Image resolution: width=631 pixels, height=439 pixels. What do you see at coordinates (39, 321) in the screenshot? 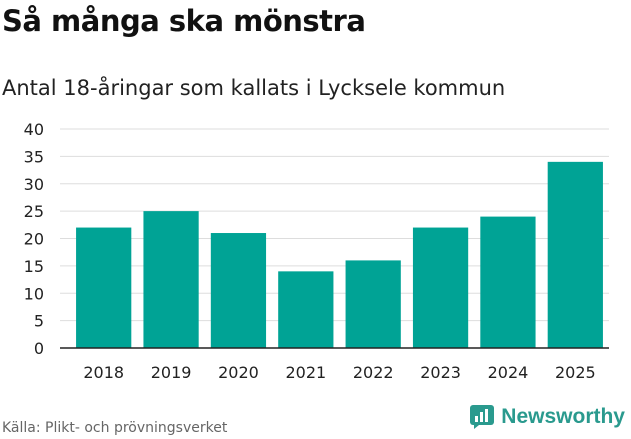
I see `y-tick-label: 5` at bounding box center [39, 321].